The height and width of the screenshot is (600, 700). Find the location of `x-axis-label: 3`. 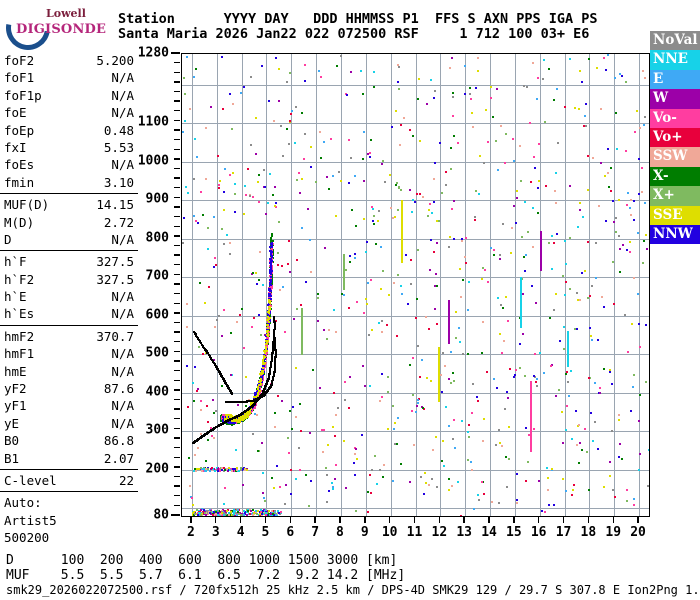

x-axis-label: 3 is located at coordinates (215, 532).